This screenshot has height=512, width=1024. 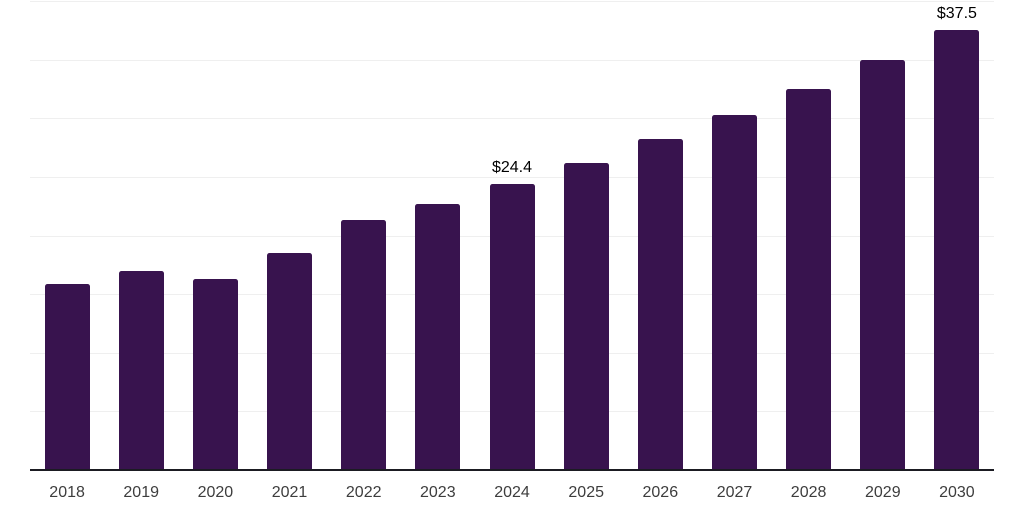 What do you see at coordinates (883, 492) in the screenshot?
I see `x-tick-2029: 2029` at bounding box center [883, 492].